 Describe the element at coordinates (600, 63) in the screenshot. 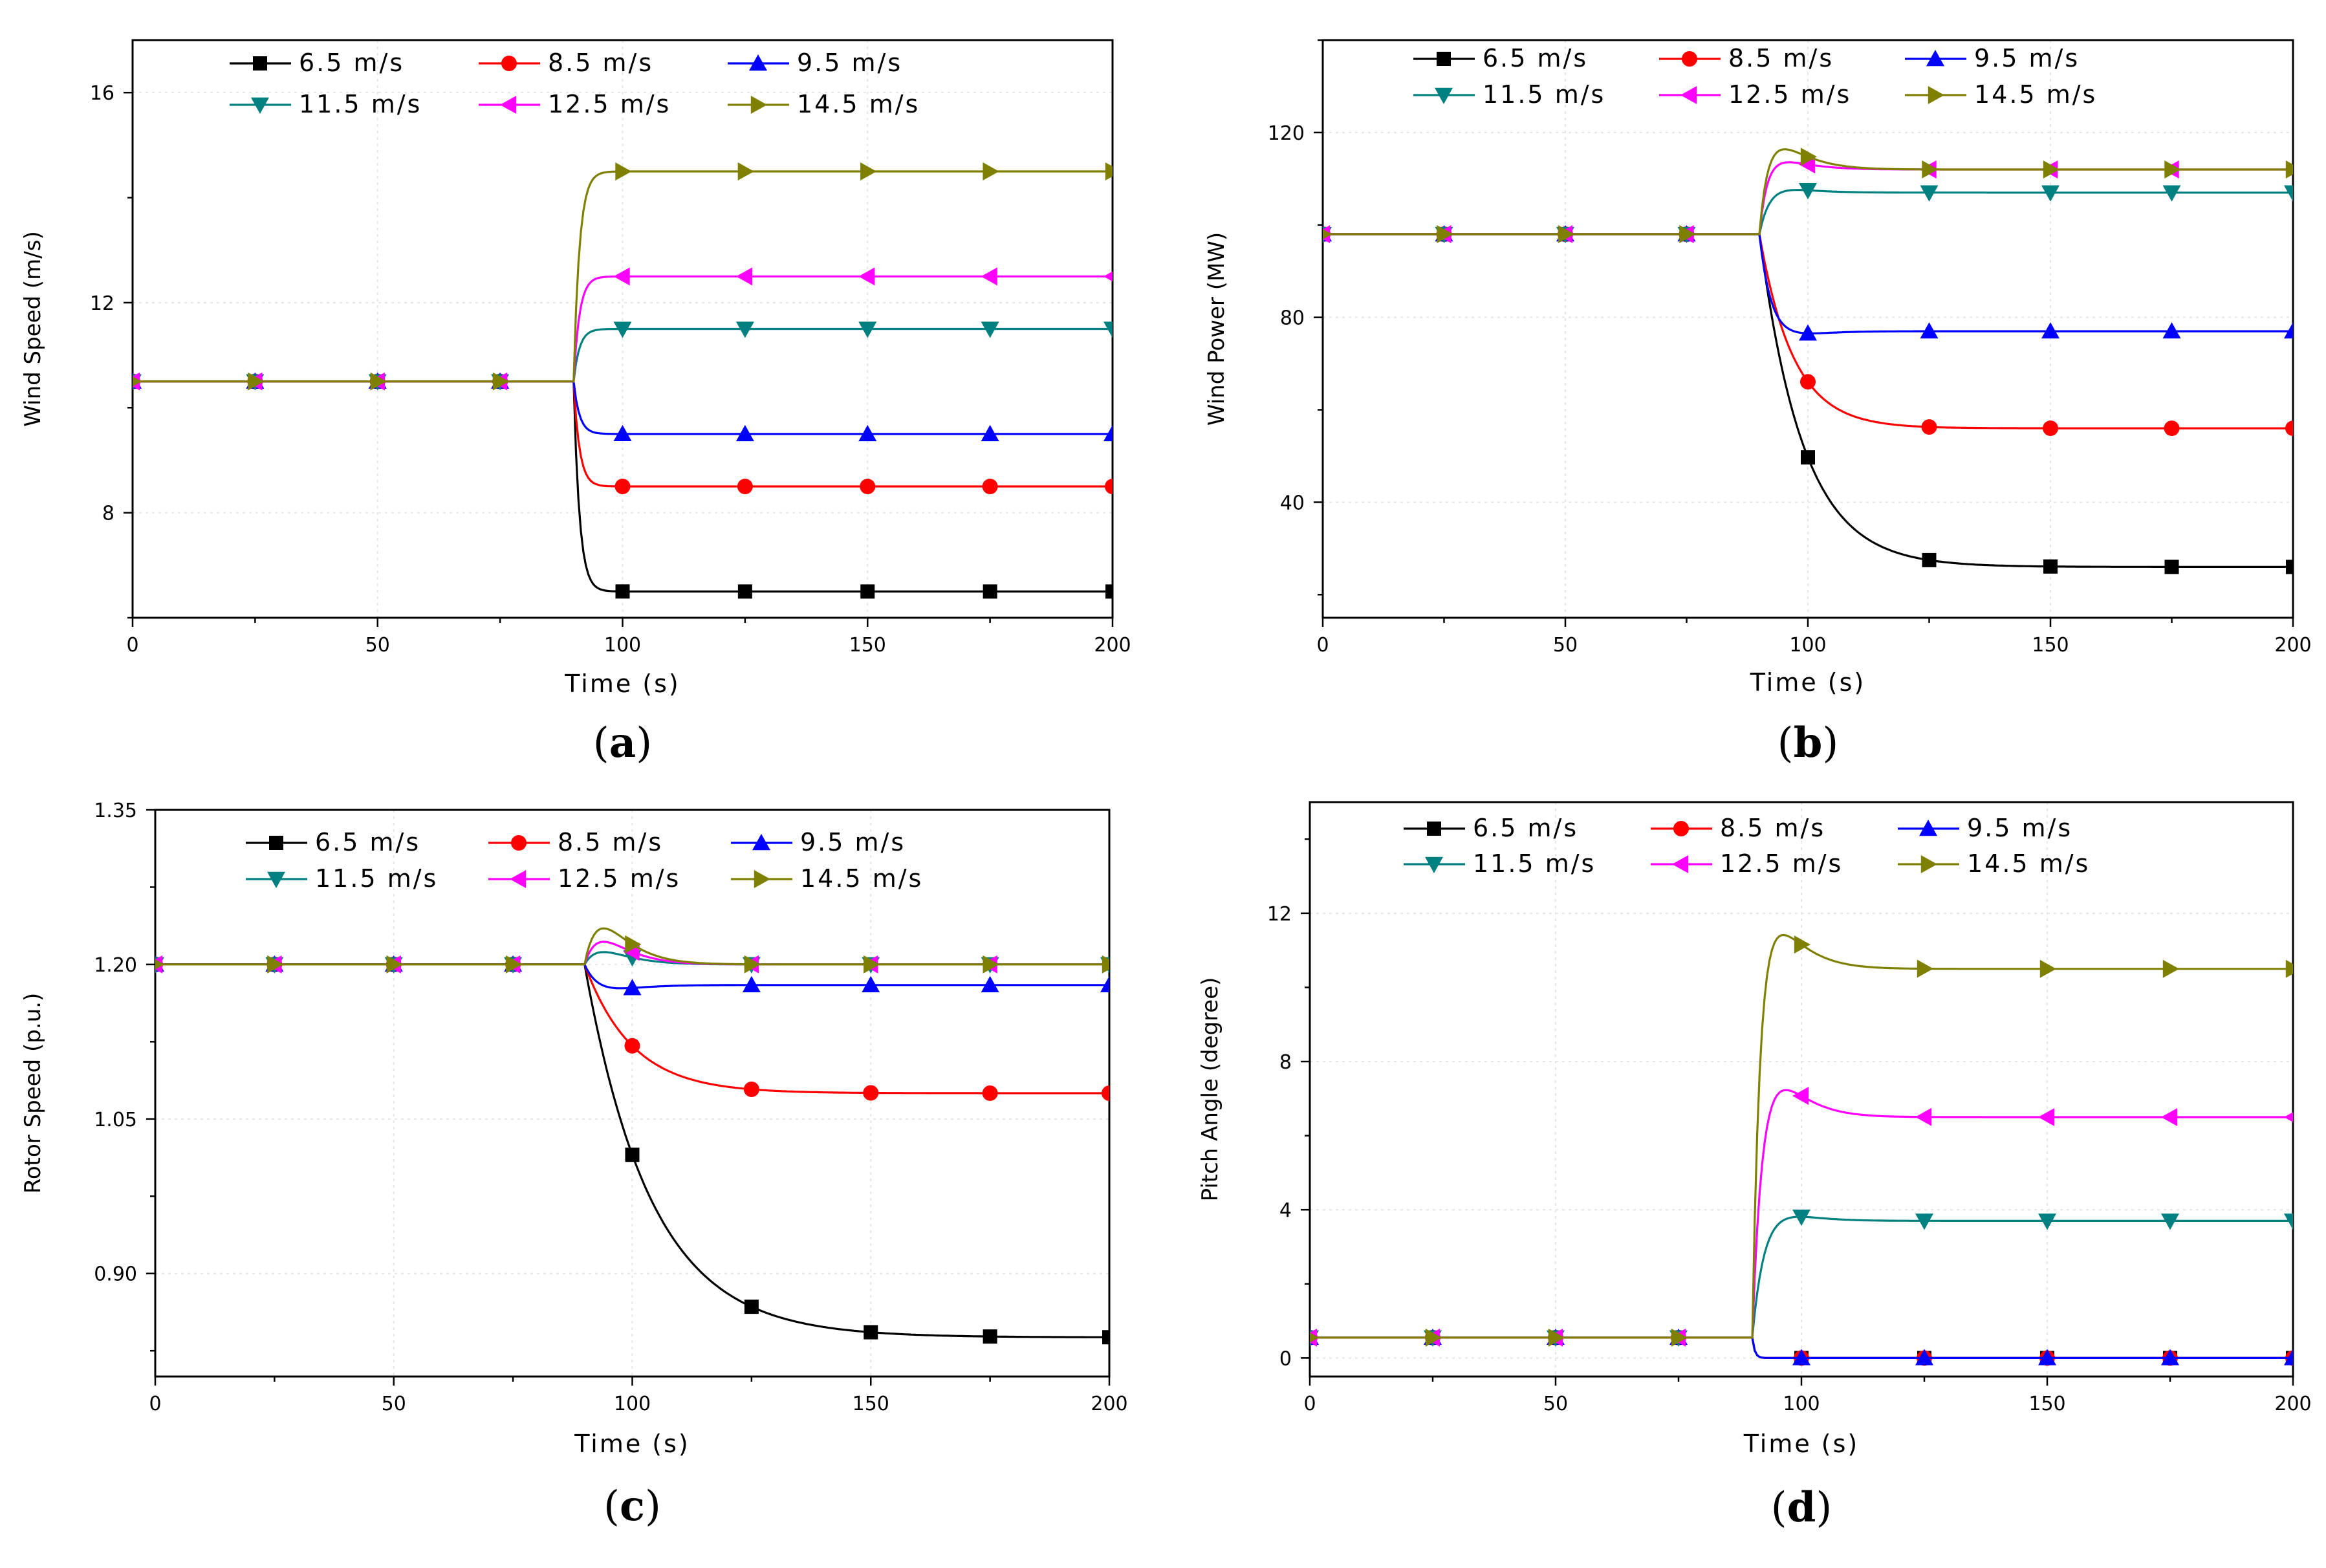

I see `legend-label: 8.5 m/s` at that location.